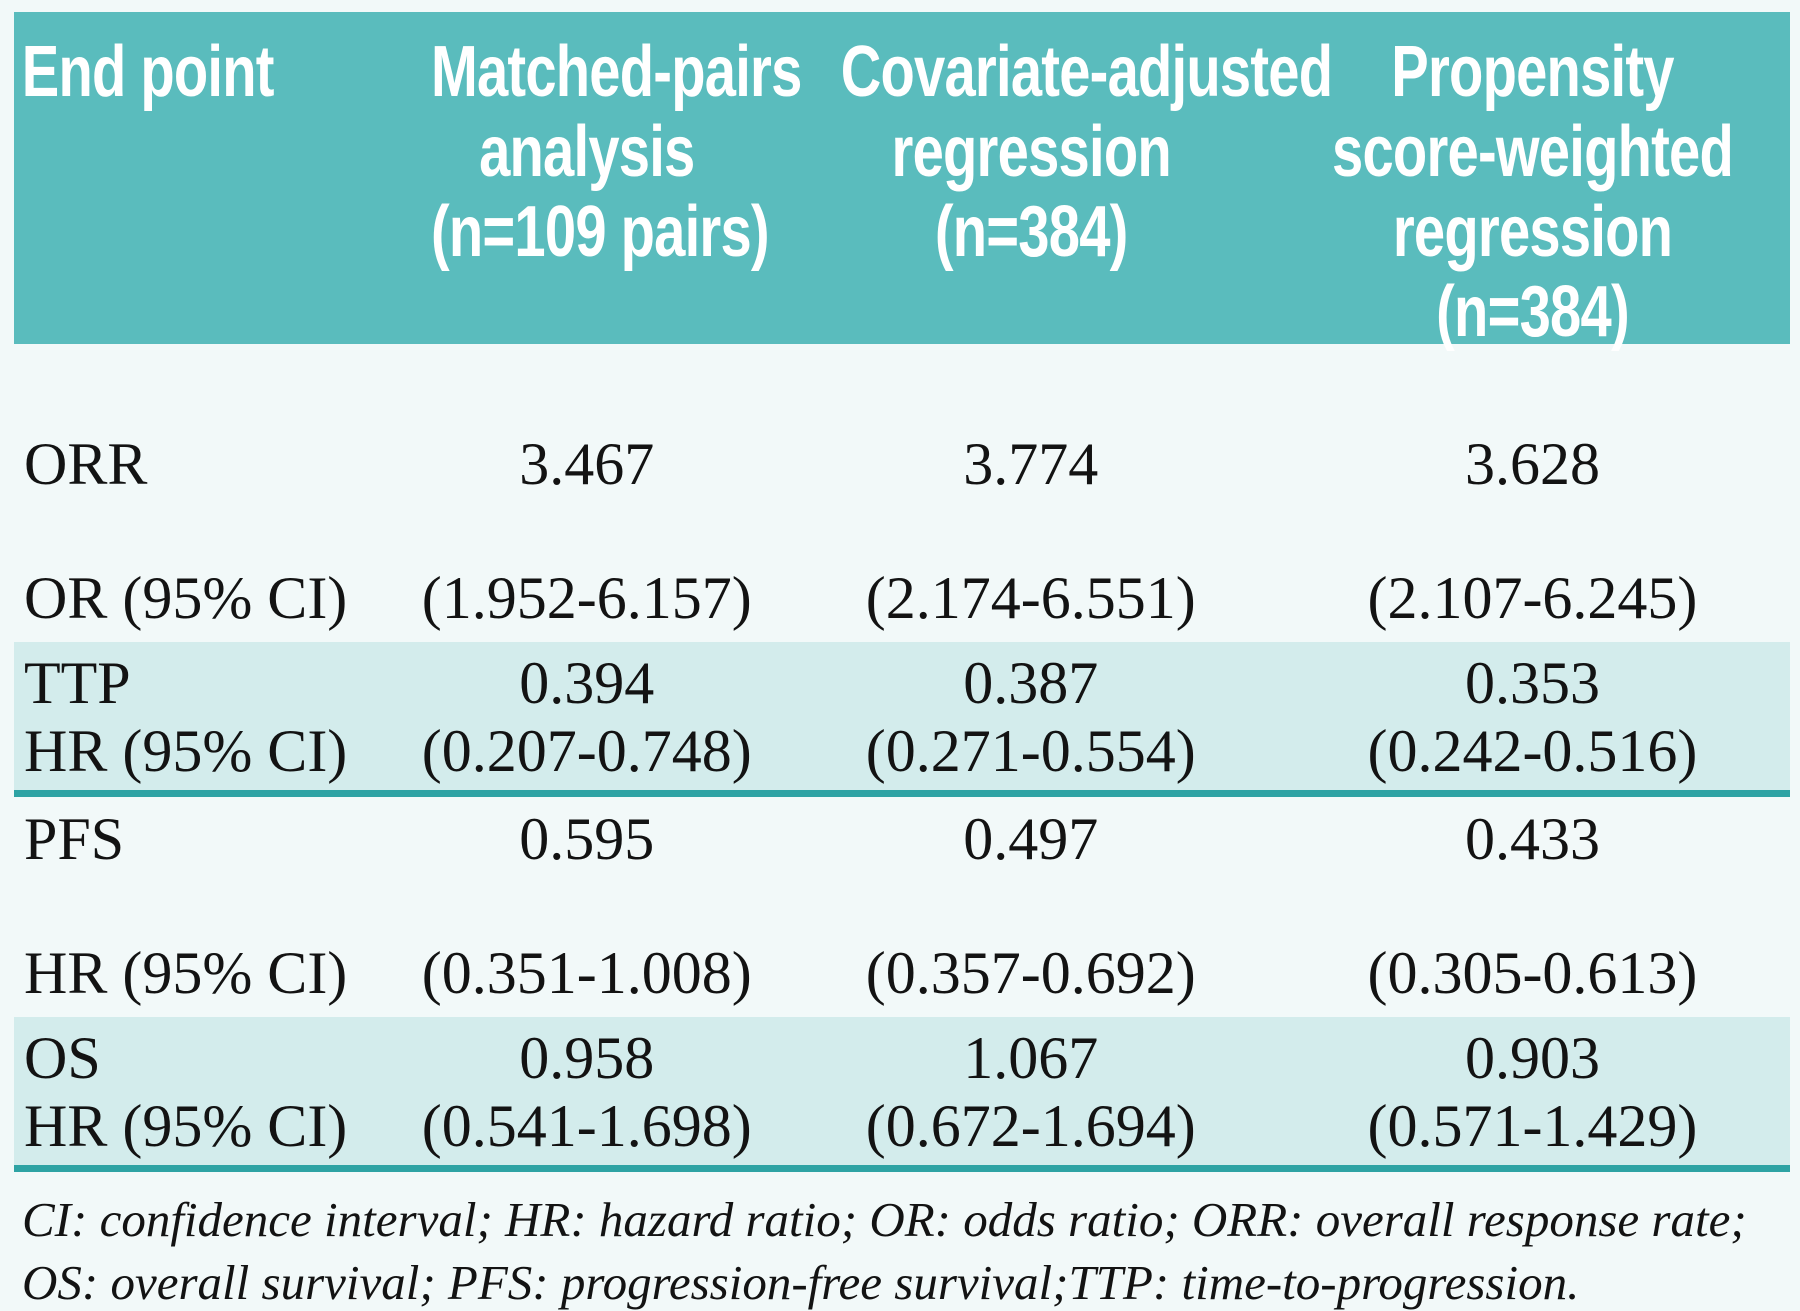  Describe the element at coordinates (200, 1092) in the screenshot. I see `endpoint-cell: OS HR (95% CI)` at that location.